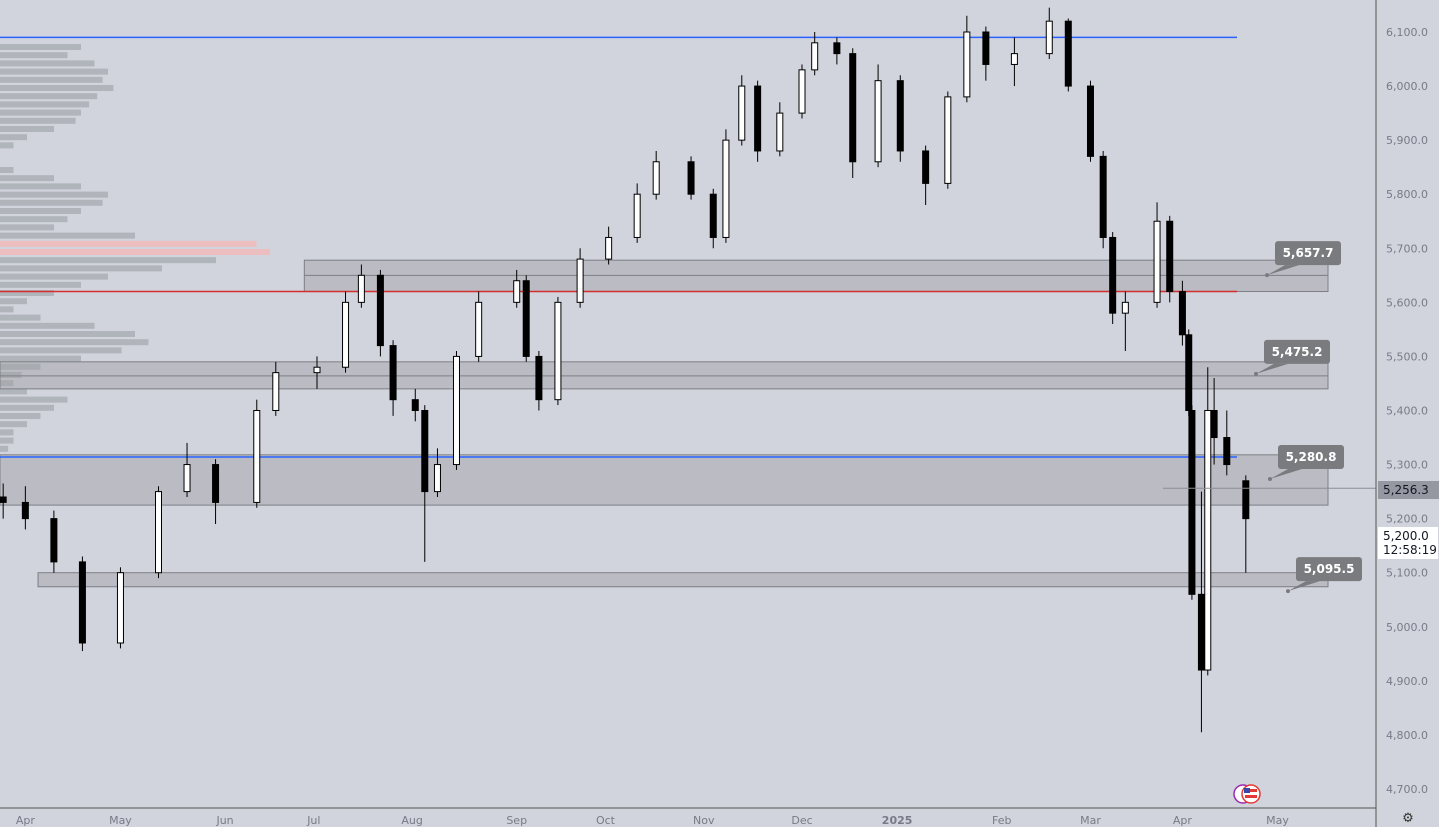 The height and width of the screenshot is (827, 1439). I want to click on us-flag-canton, so click(1247, 790).